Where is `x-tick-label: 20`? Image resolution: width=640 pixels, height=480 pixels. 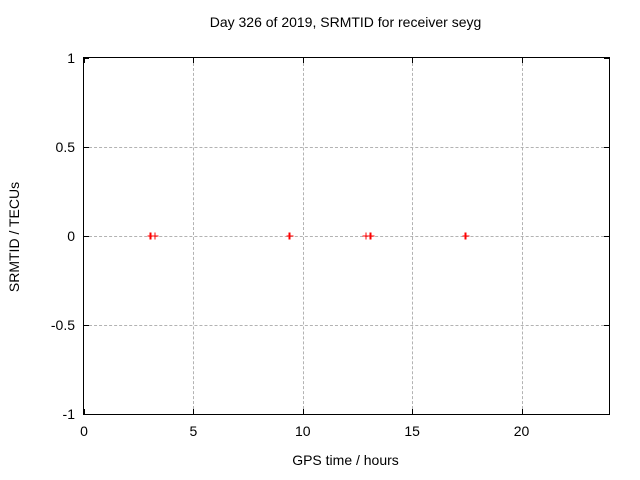 x-tick-label: 20 is located at coordinates (521, 431).